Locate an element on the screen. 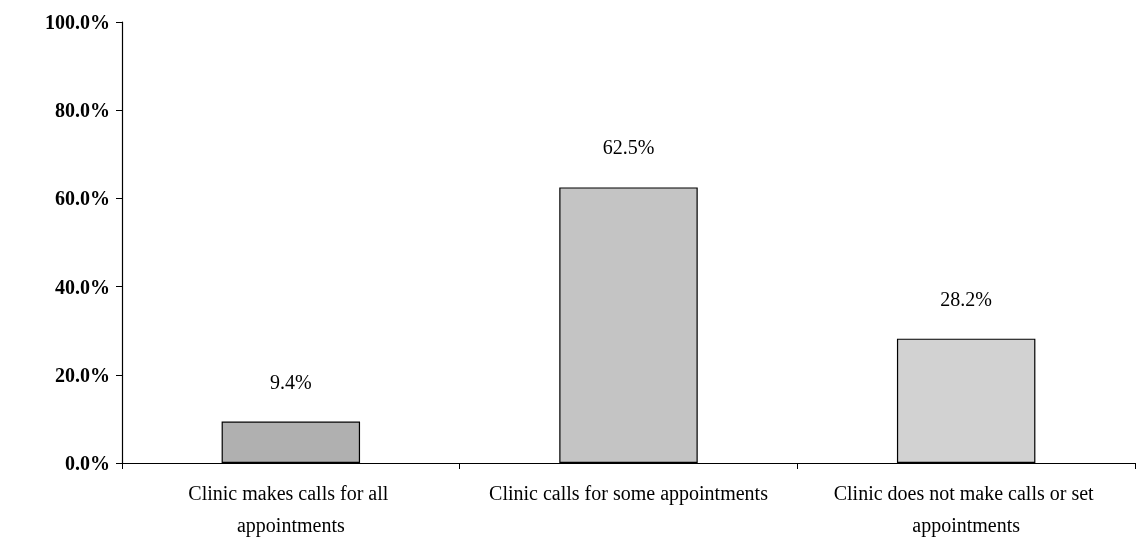  y-tick-label: 40.0% is located at coordinates (82, 286).